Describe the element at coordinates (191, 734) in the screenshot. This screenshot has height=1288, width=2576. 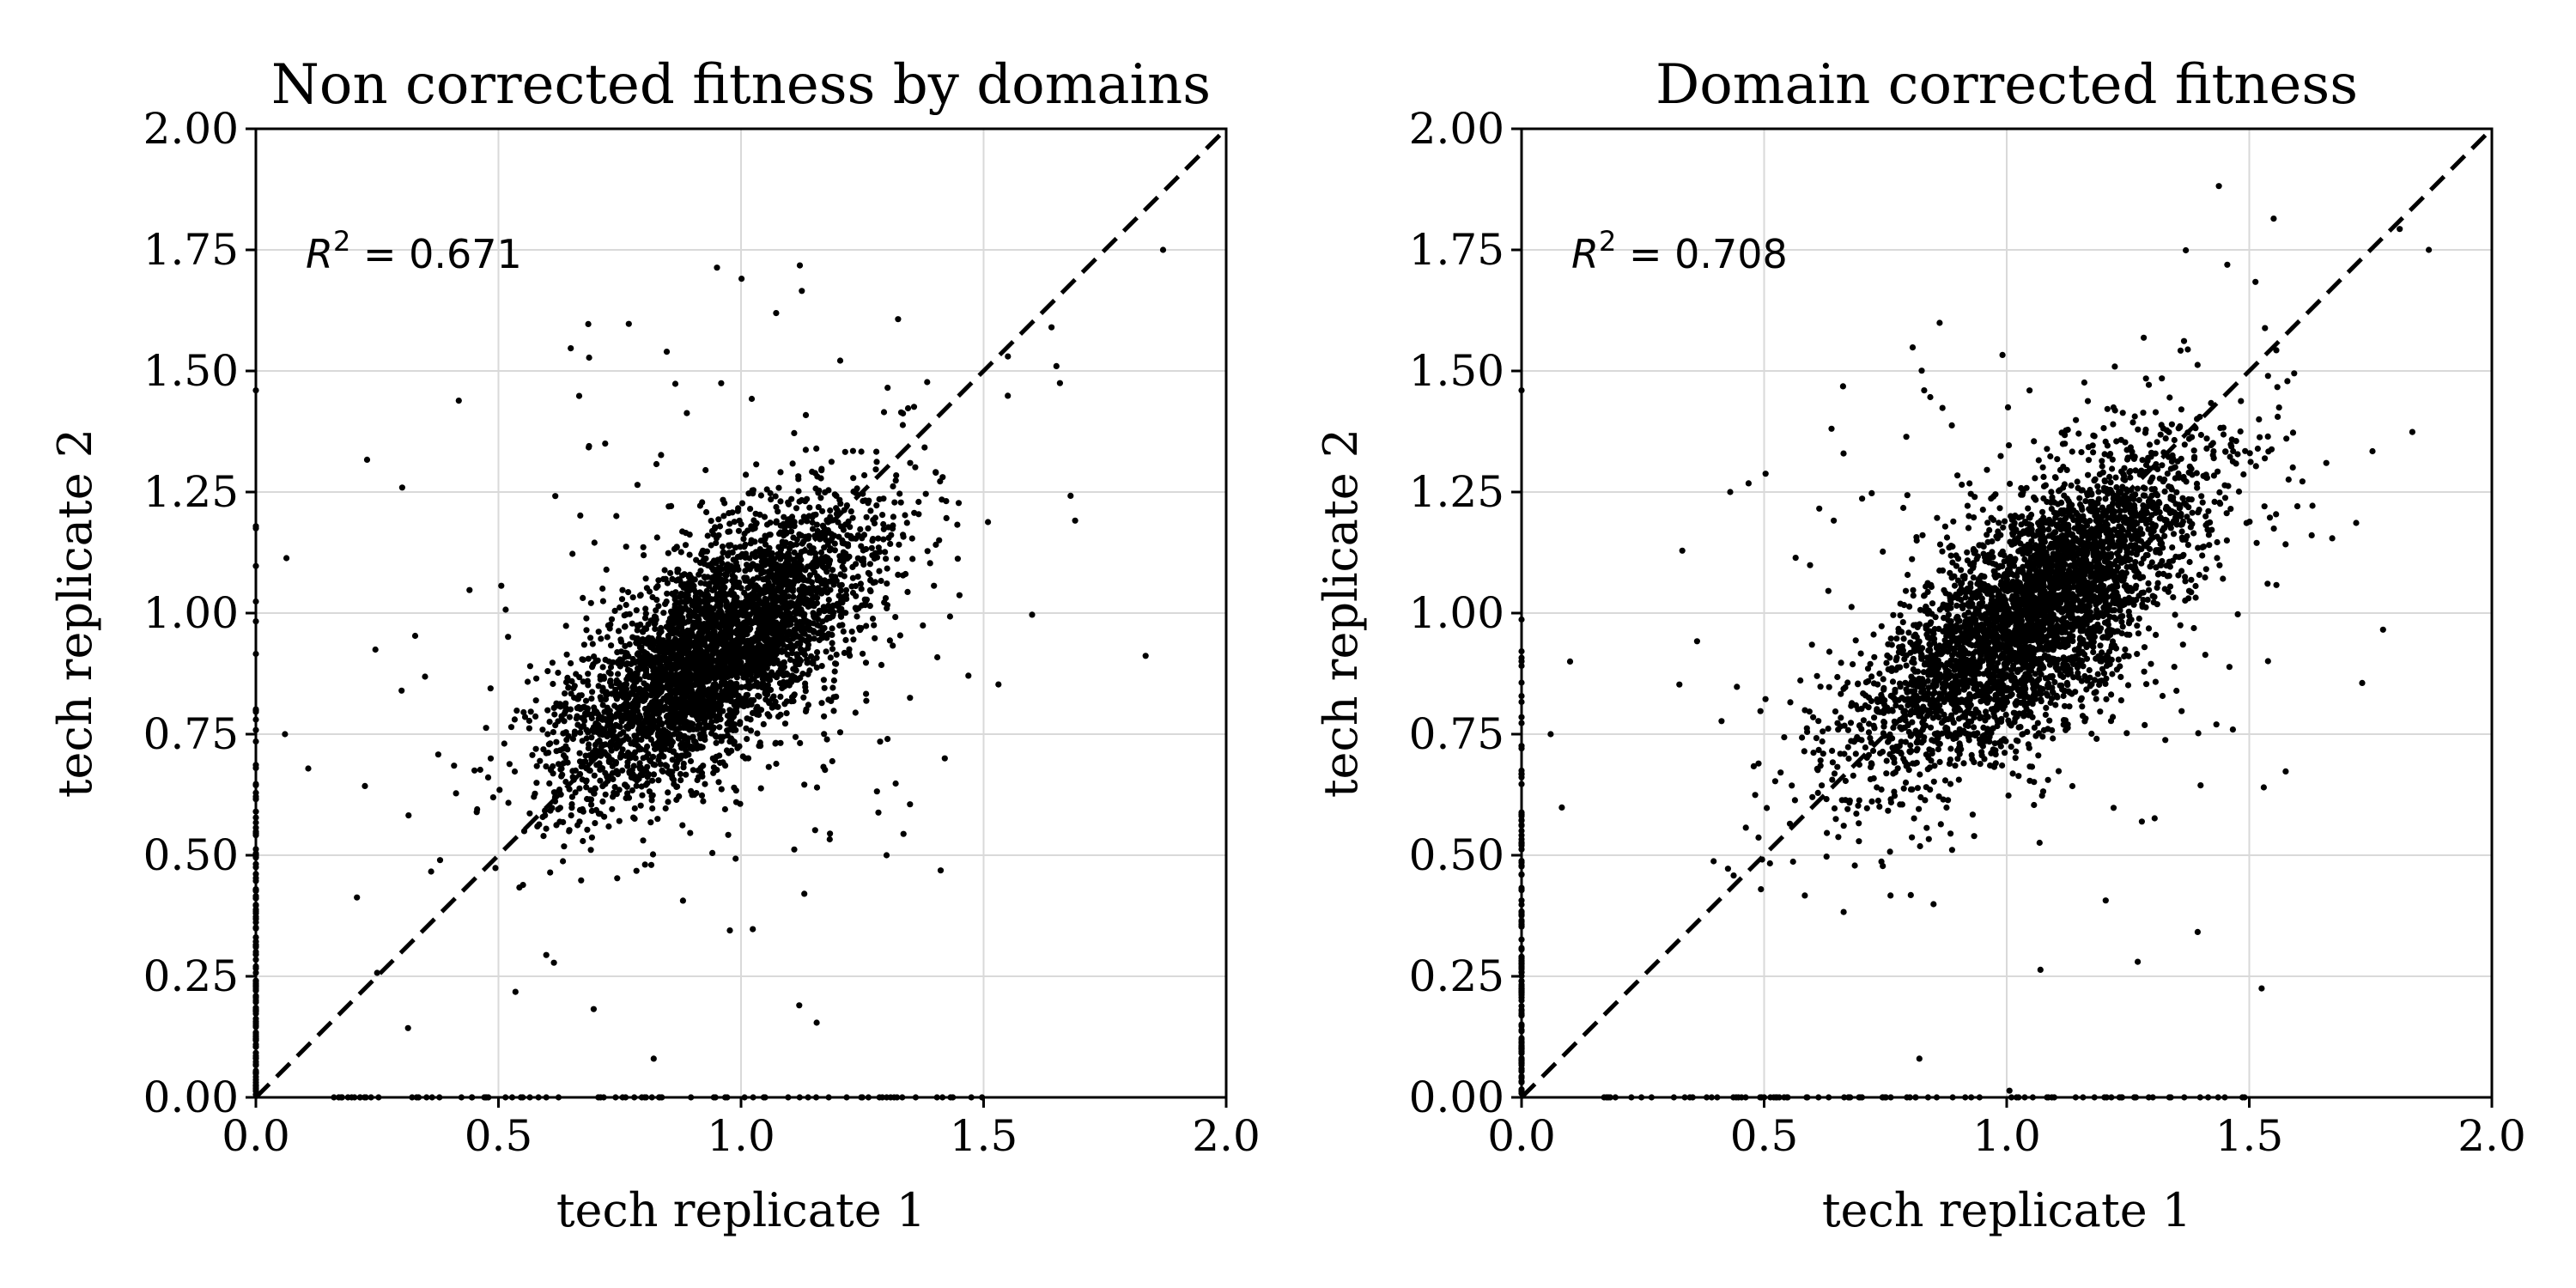
I see `y-tick-label: 0.75` at that location.